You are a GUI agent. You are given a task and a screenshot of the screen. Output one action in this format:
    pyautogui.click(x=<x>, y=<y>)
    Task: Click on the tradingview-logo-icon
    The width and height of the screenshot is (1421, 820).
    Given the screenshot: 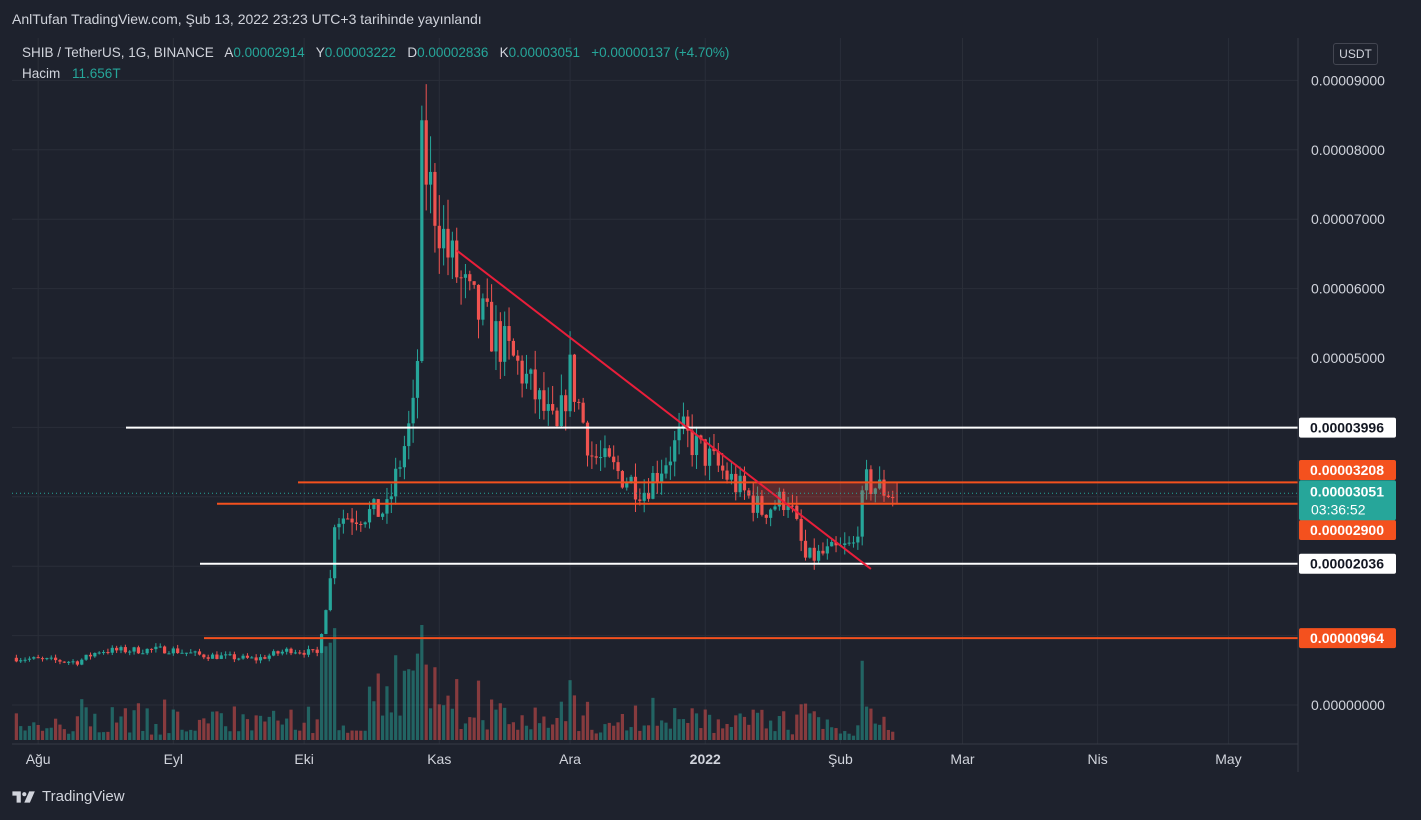 What is the action you would take?
    pyautogui.click(x=23, y=796)
    